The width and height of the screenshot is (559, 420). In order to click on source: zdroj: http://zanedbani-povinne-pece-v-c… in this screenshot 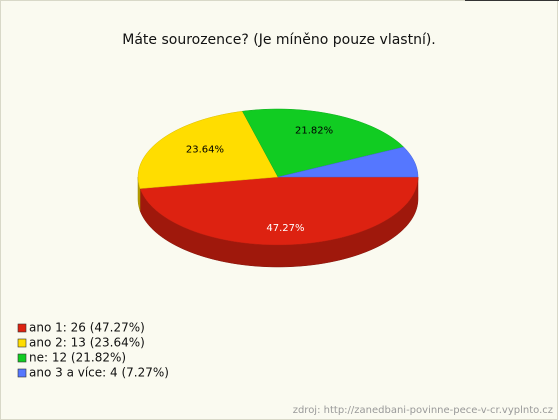, I will do `click(423, 410)`.